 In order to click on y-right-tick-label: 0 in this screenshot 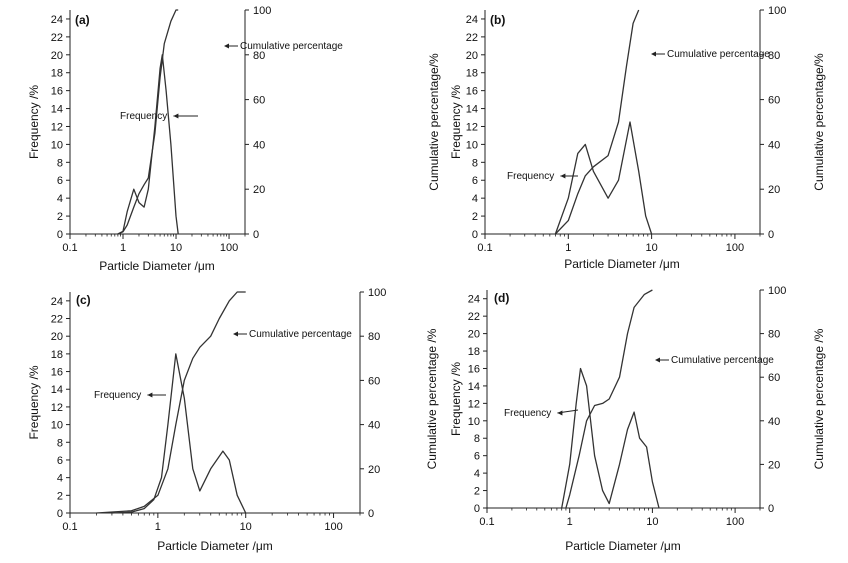, I will do `click(771, 235)`.